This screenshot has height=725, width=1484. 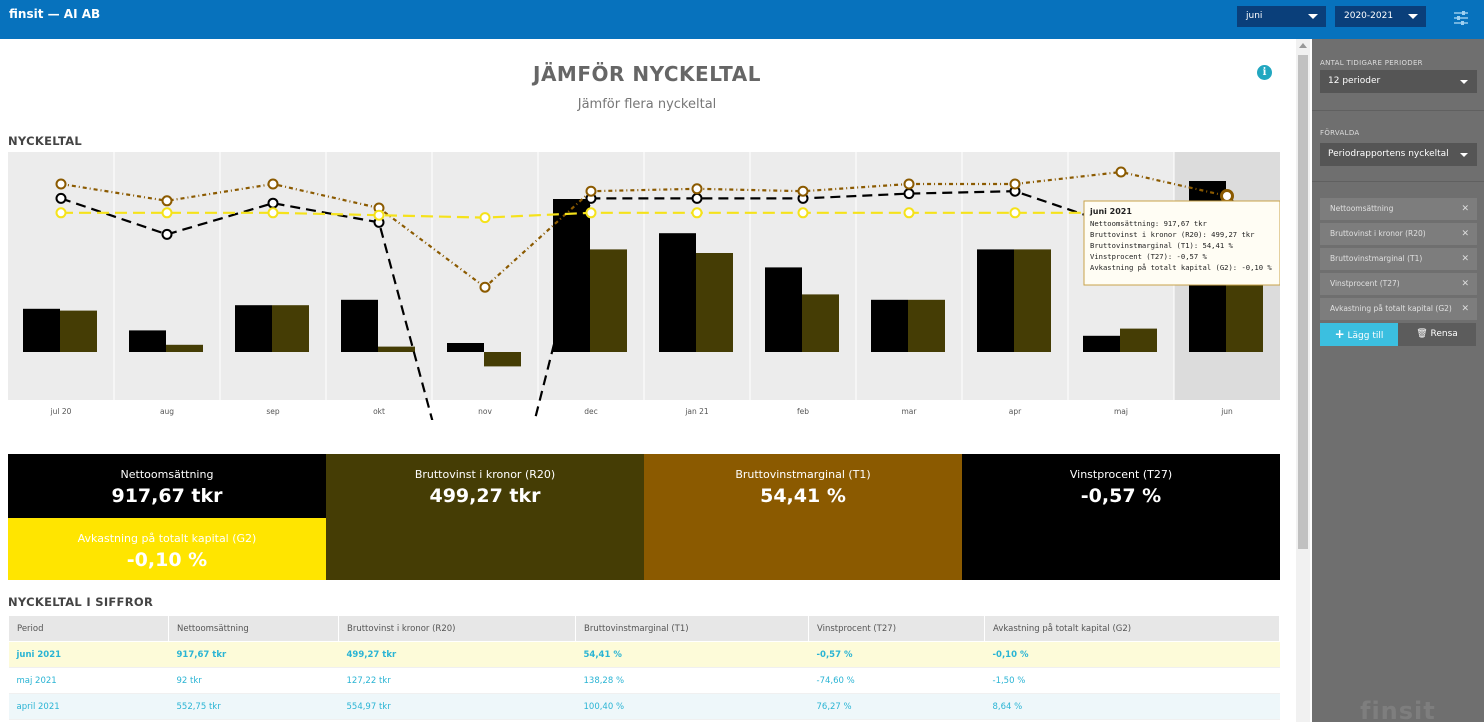 I want to click on table-cell: 100,40 %, so click(x=692, y=706).